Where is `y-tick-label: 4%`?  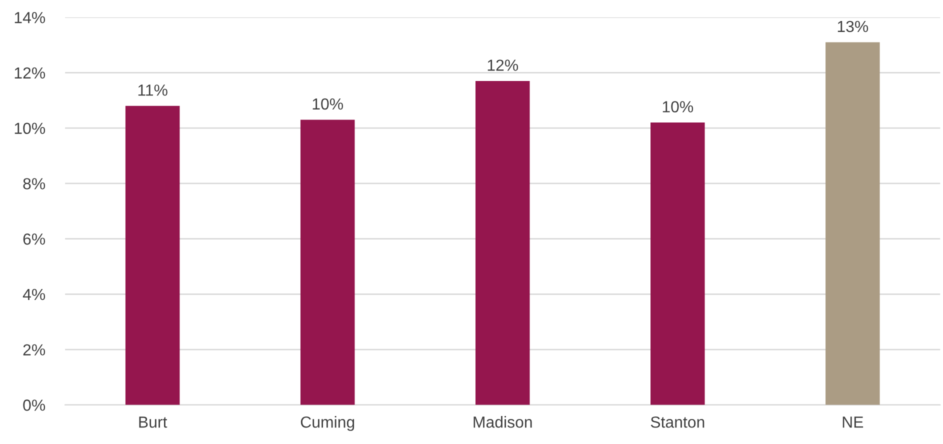
y-tick-label: 4% is located at coordinates (34, 294).